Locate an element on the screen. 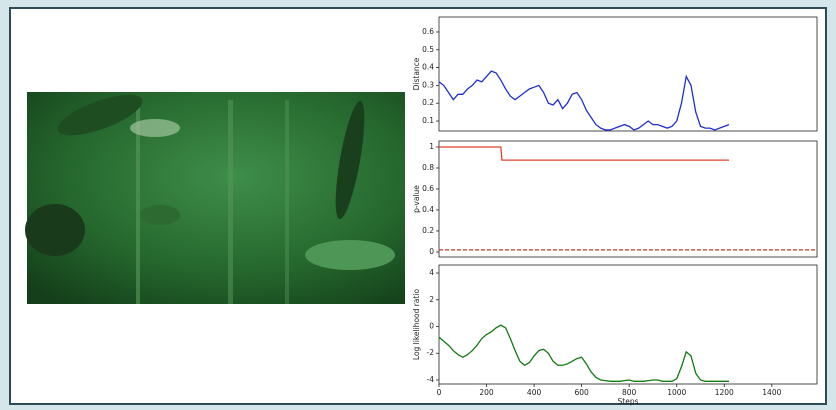 The image size is (836, 410). x-tick-label: 1000 is located at coordinates (676, 392).